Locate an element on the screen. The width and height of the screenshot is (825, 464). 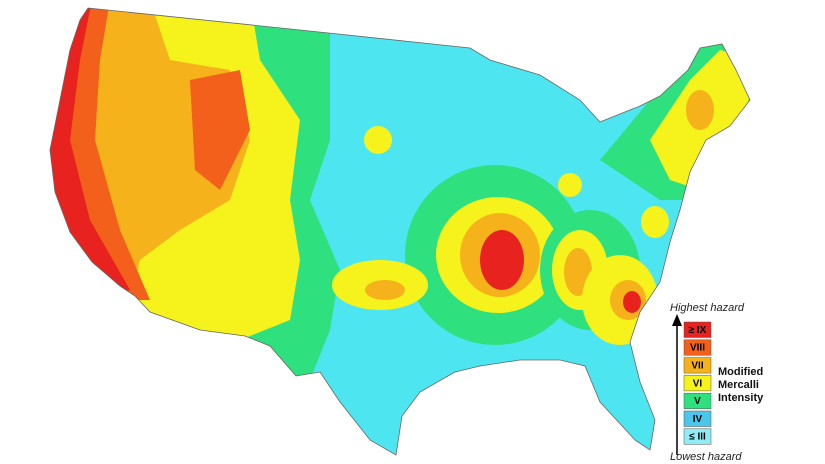
legend-label: VII is located at coordinates (697, 365).